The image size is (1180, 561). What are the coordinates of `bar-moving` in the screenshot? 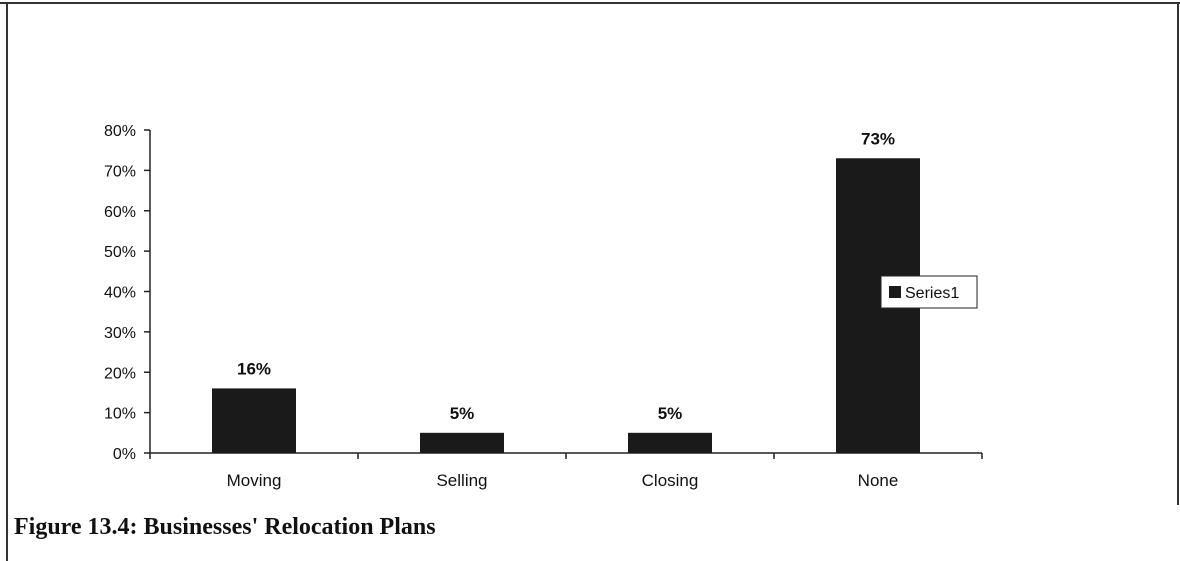 It's located at (254, 420).